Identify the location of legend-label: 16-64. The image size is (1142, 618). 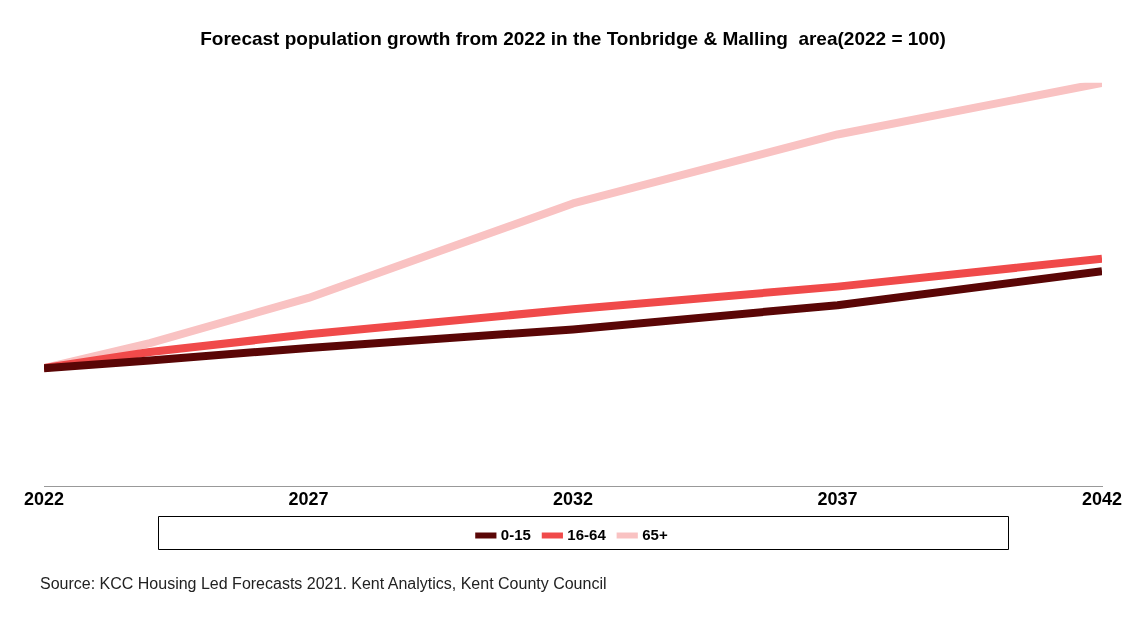
(587, 534).